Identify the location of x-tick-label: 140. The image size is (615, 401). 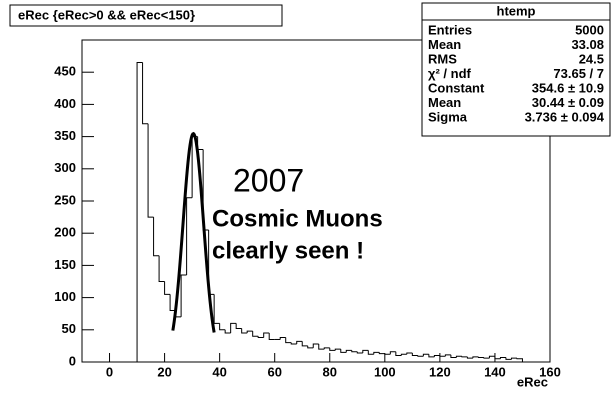
(495, 371).